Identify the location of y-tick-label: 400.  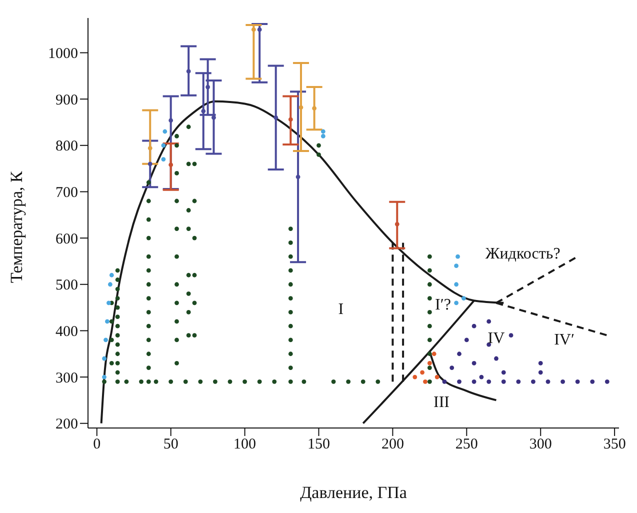
(67, 332).